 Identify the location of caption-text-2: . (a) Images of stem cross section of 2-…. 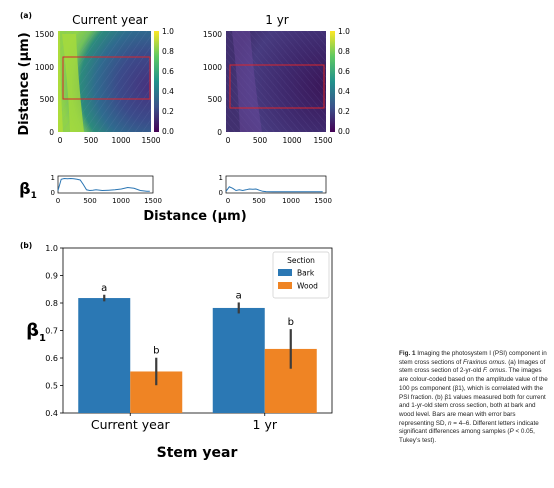
(472, 366).